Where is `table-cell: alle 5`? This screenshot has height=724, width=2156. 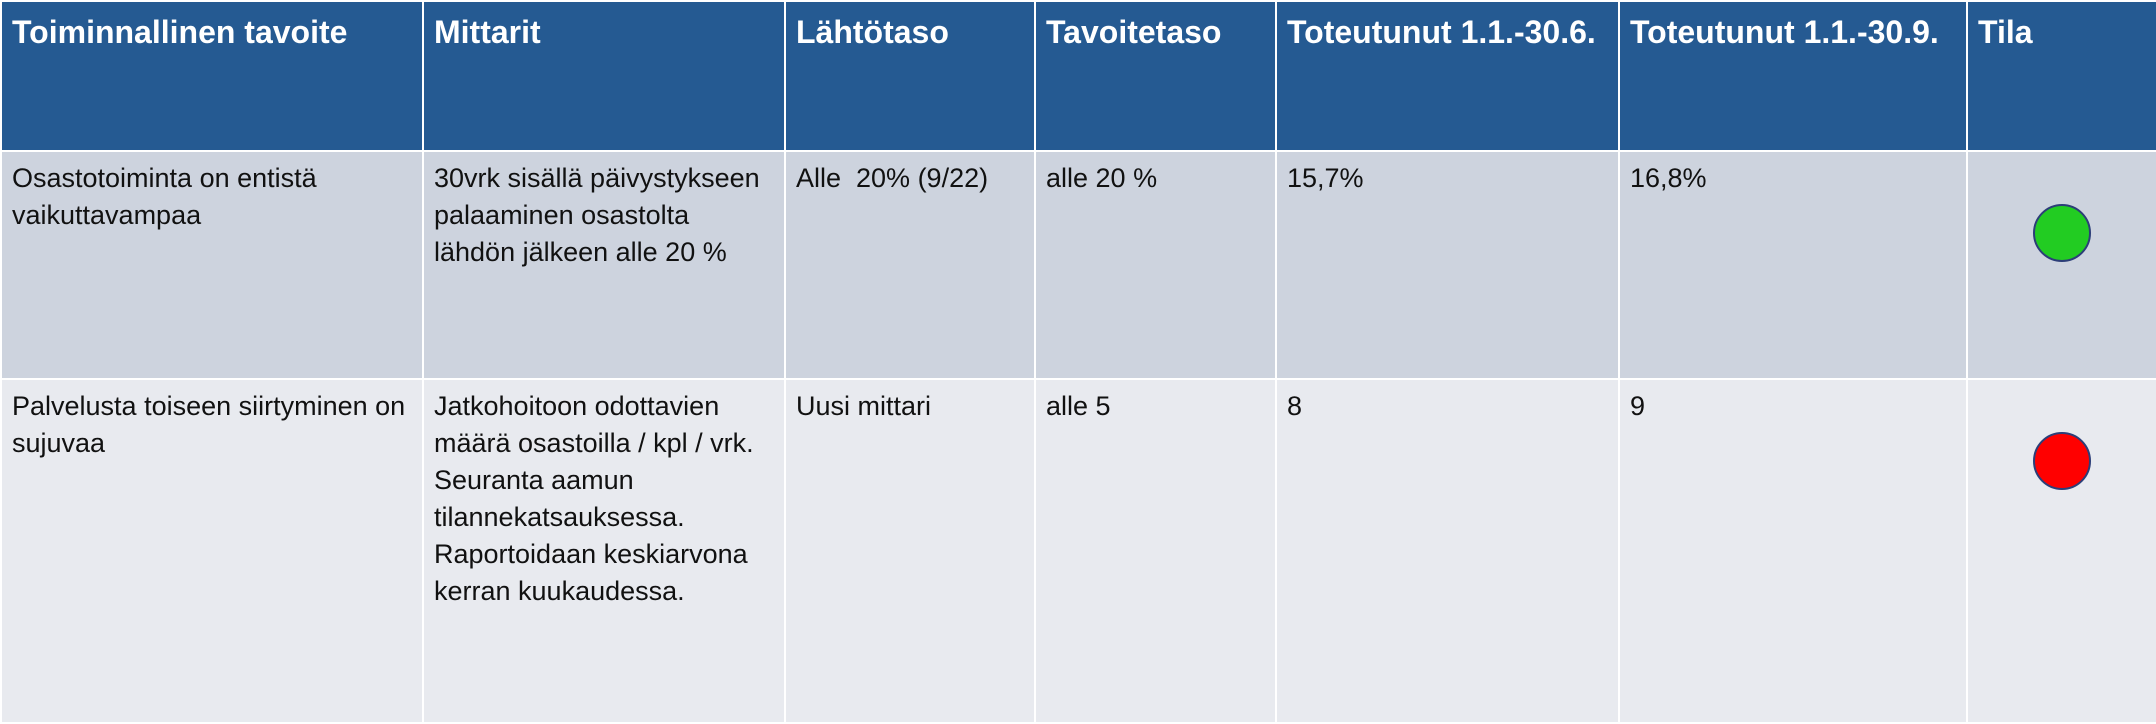
table-cell: alle 5 is located at coordinates (1155, 551).